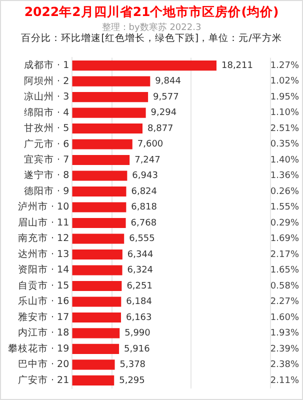 Image resolution: width=303 pixels, height=400 pixels. Describe the element at coordinates (44, 316) in the screenshot. I see `y-tick-label: 雅安市 · 17` at that location.